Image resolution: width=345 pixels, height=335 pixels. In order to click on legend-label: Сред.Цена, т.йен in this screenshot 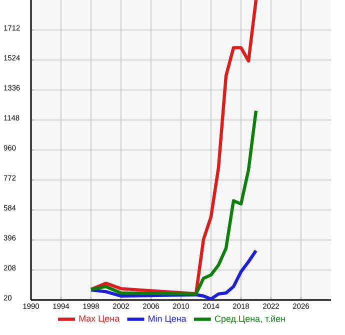, I will do `click(249, 319)`.